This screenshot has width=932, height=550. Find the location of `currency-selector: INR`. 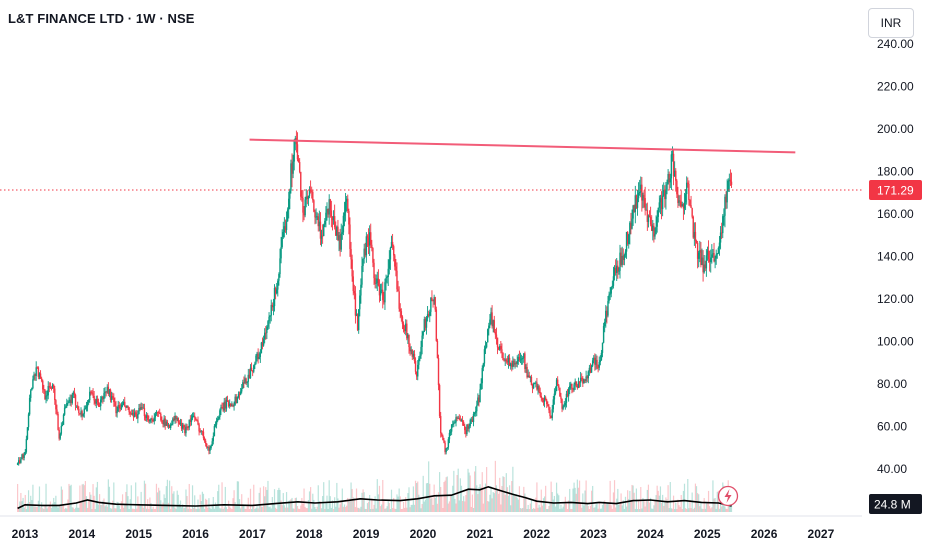

currency-selector: INR is located at coordinates (891, 23).